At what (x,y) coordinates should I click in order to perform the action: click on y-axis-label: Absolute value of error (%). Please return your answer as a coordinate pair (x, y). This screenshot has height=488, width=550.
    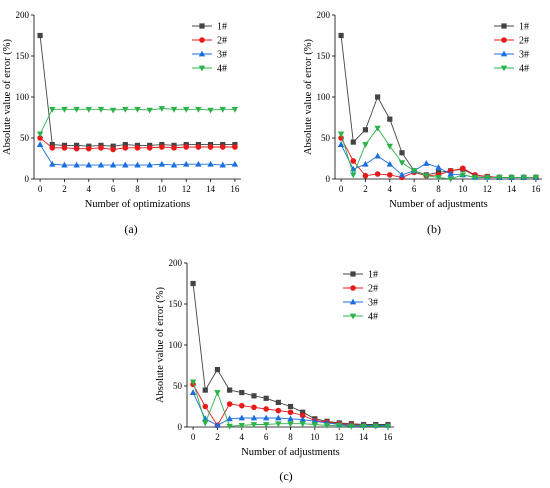
    Looking at the image, I should click on (7, 96).